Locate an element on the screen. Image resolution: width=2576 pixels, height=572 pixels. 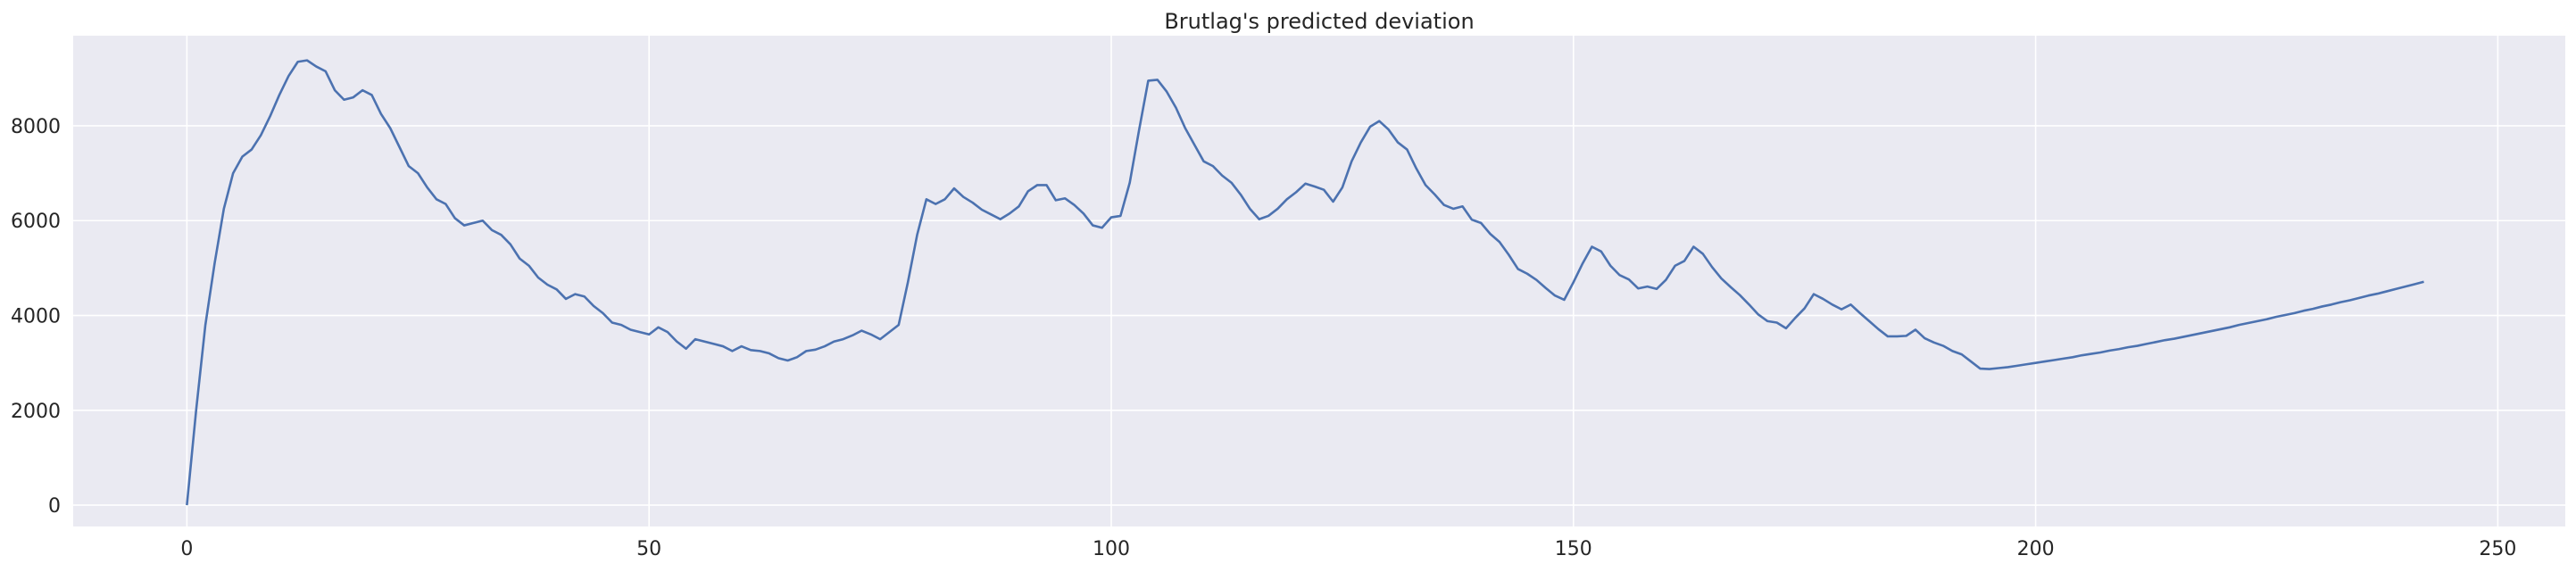
y-tick-label: 6000 is located at coordinates (36, 222).